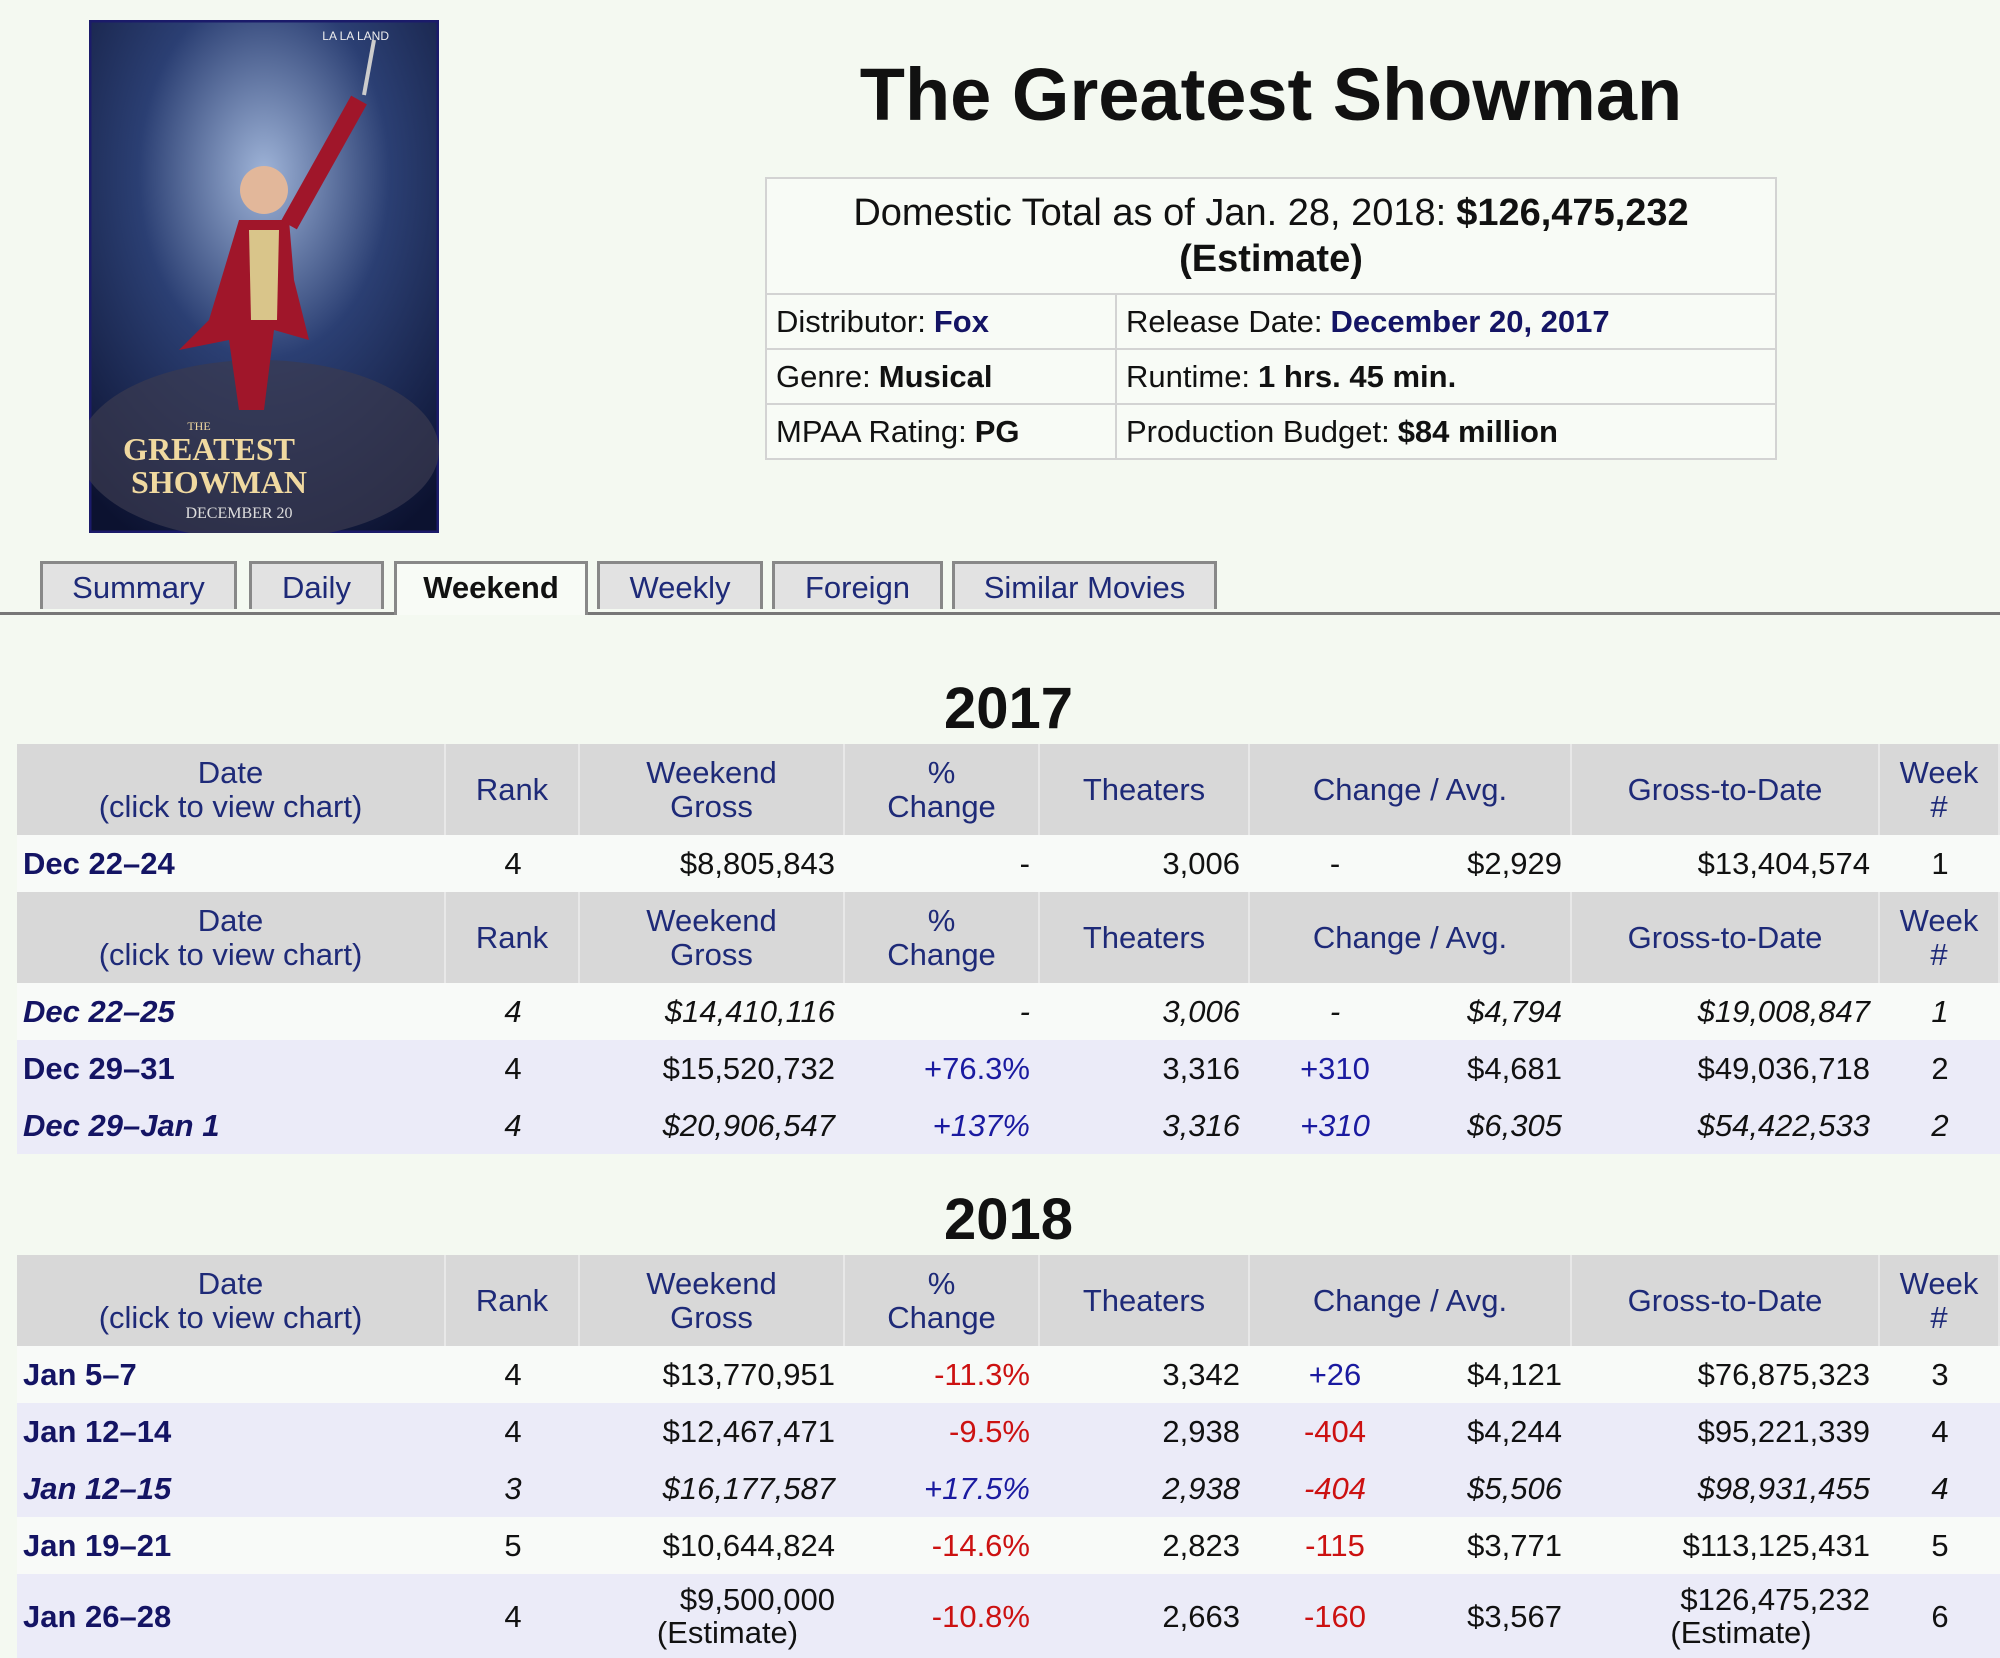 The width and height of the screenshot is (2000, 1658). I want to click on tab: Similar Movies, so click(1084, 585).